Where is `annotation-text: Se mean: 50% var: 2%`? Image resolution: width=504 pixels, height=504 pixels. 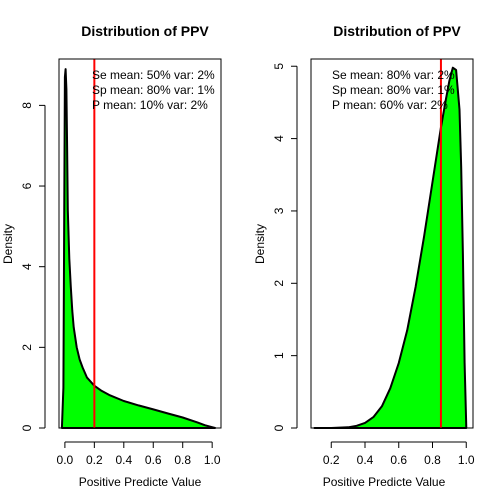
annotation-text: Se mean: 50% var: 2% is located at coordinates (153, 75).